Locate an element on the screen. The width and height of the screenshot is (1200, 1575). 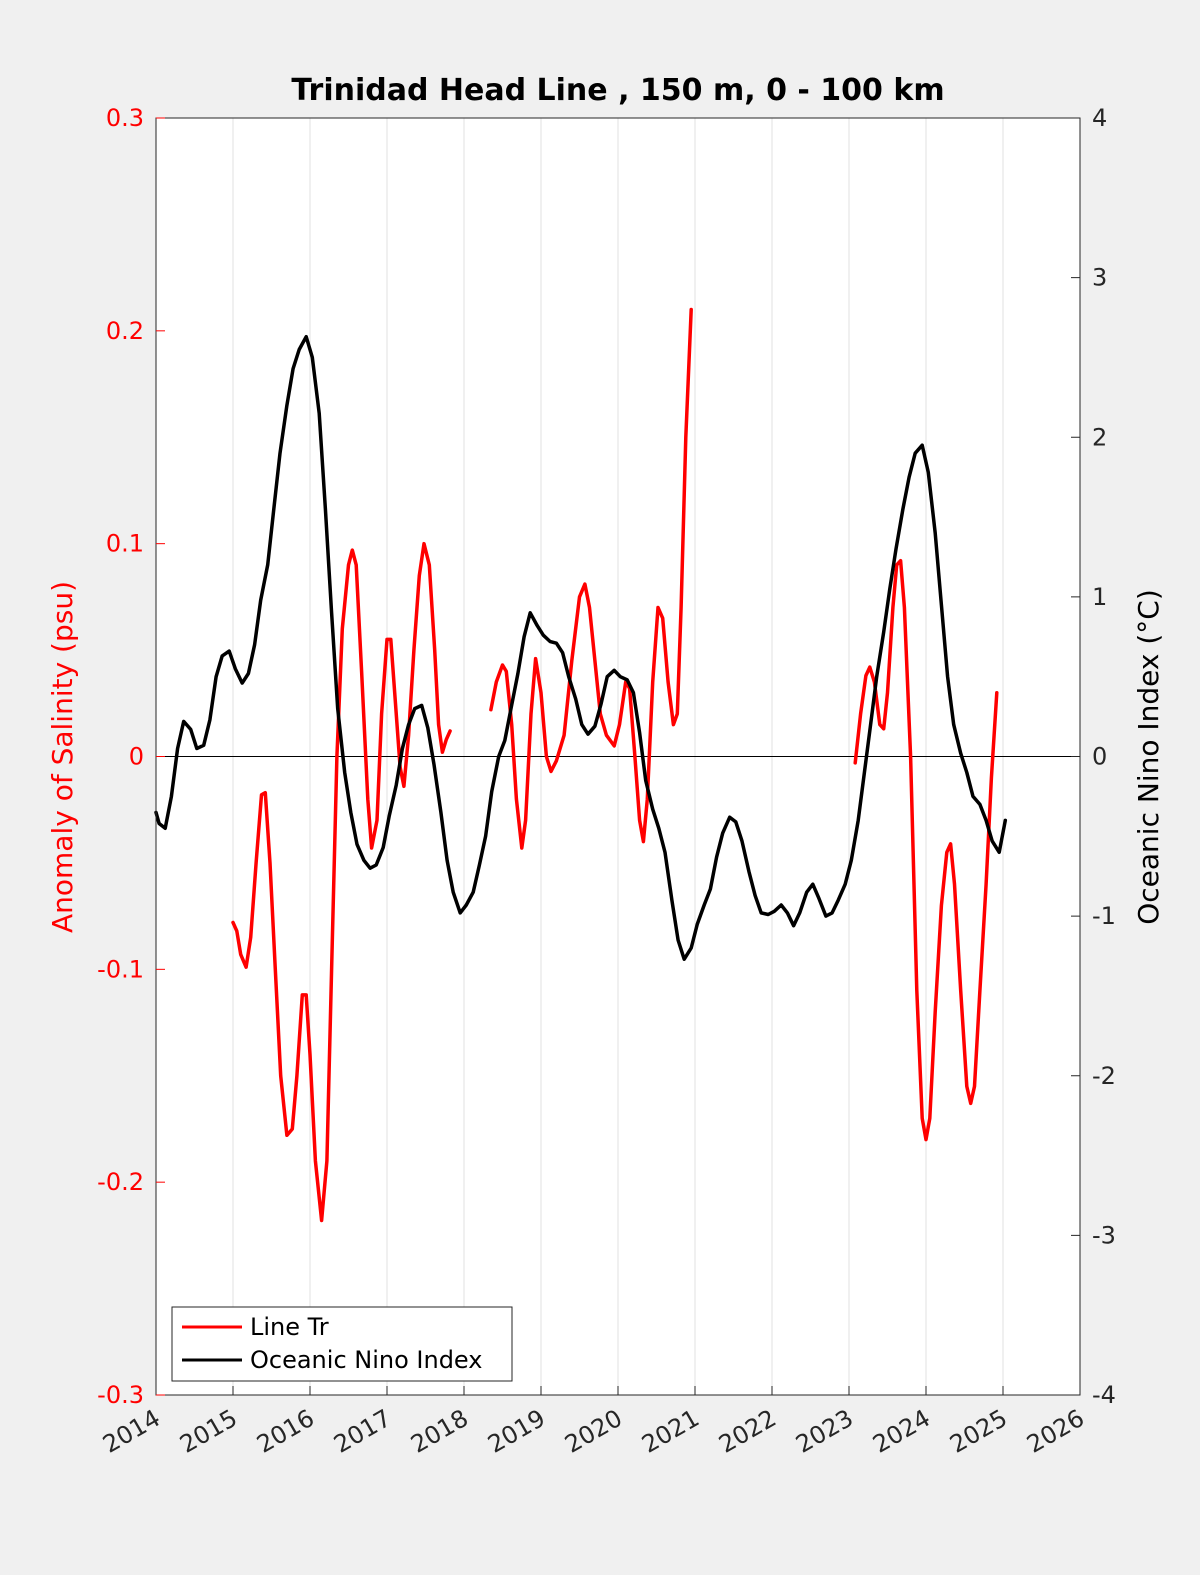
legend: Line Tr Oceanic Nino Index is located at coordinates (342, 1344).